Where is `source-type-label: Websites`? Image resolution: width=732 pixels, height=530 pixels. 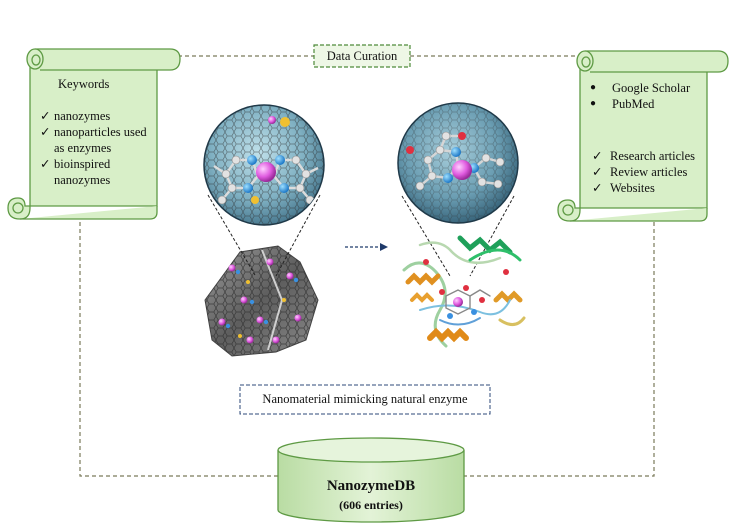 source-type-label: Websites is located at coordinates (632, 188).